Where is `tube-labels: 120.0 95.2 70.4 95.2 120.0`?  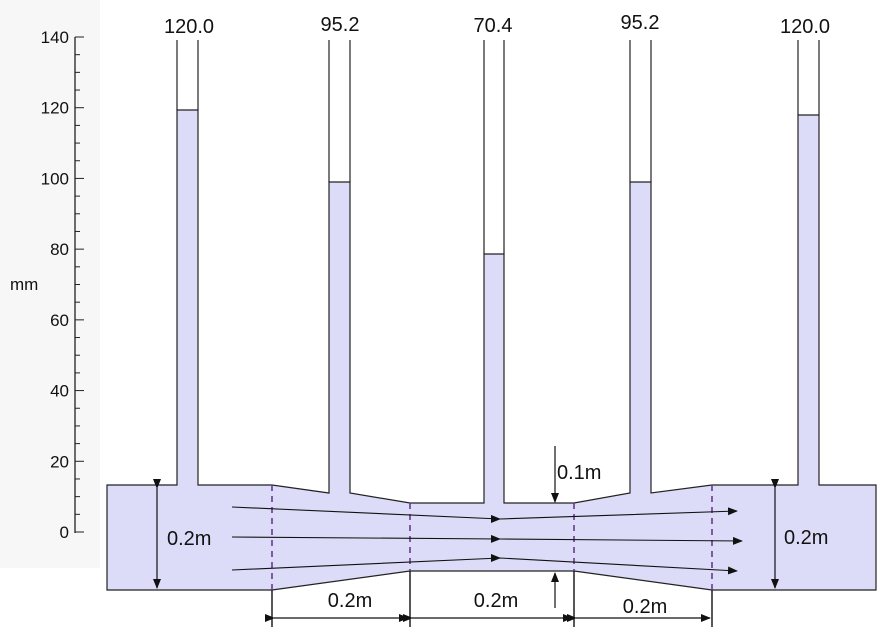 tube-labels: 120.0 95.2 70.4 95.2 120.0 is located at coordinates (497, 25).